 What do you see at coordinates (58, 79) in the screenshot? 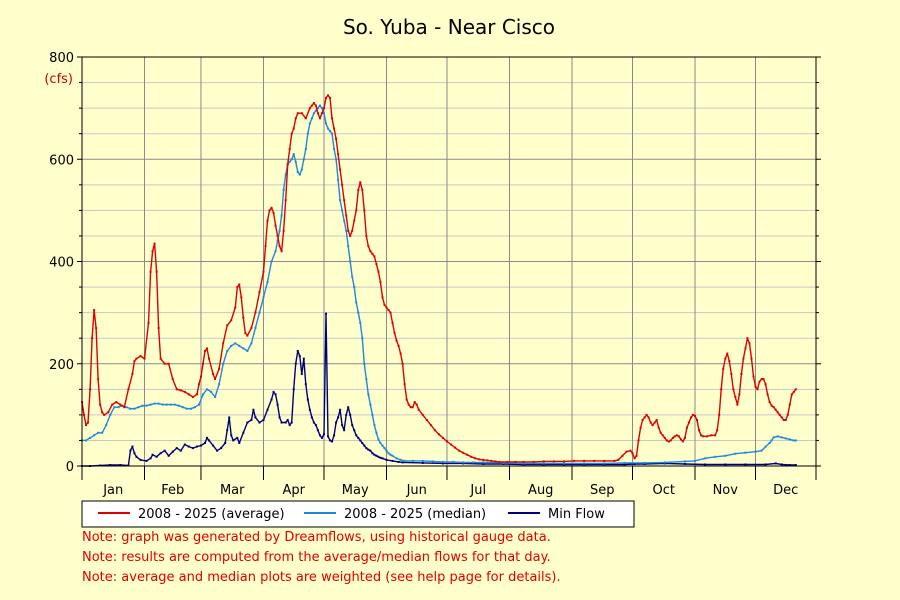
I see `y-unit-label: (cfs)` at bounding box center [58, 79].